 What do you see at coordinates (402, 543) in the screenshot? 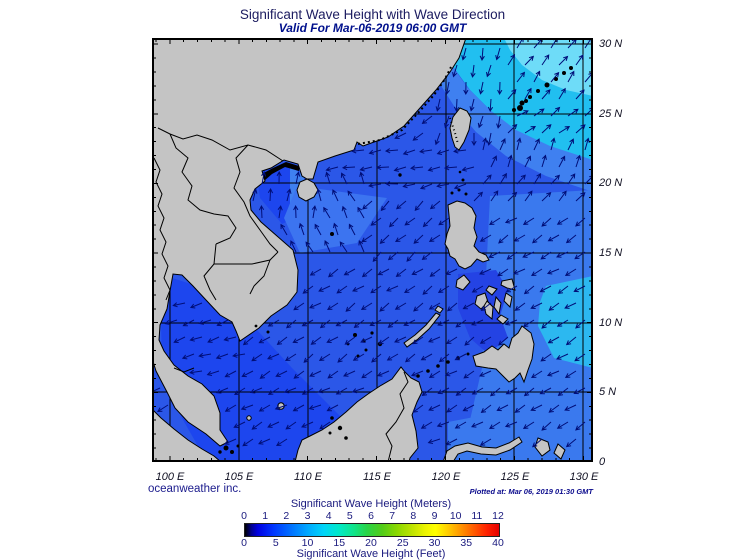
I see `colorbar-feet-tick: 25` at bounding box center [402, 543].